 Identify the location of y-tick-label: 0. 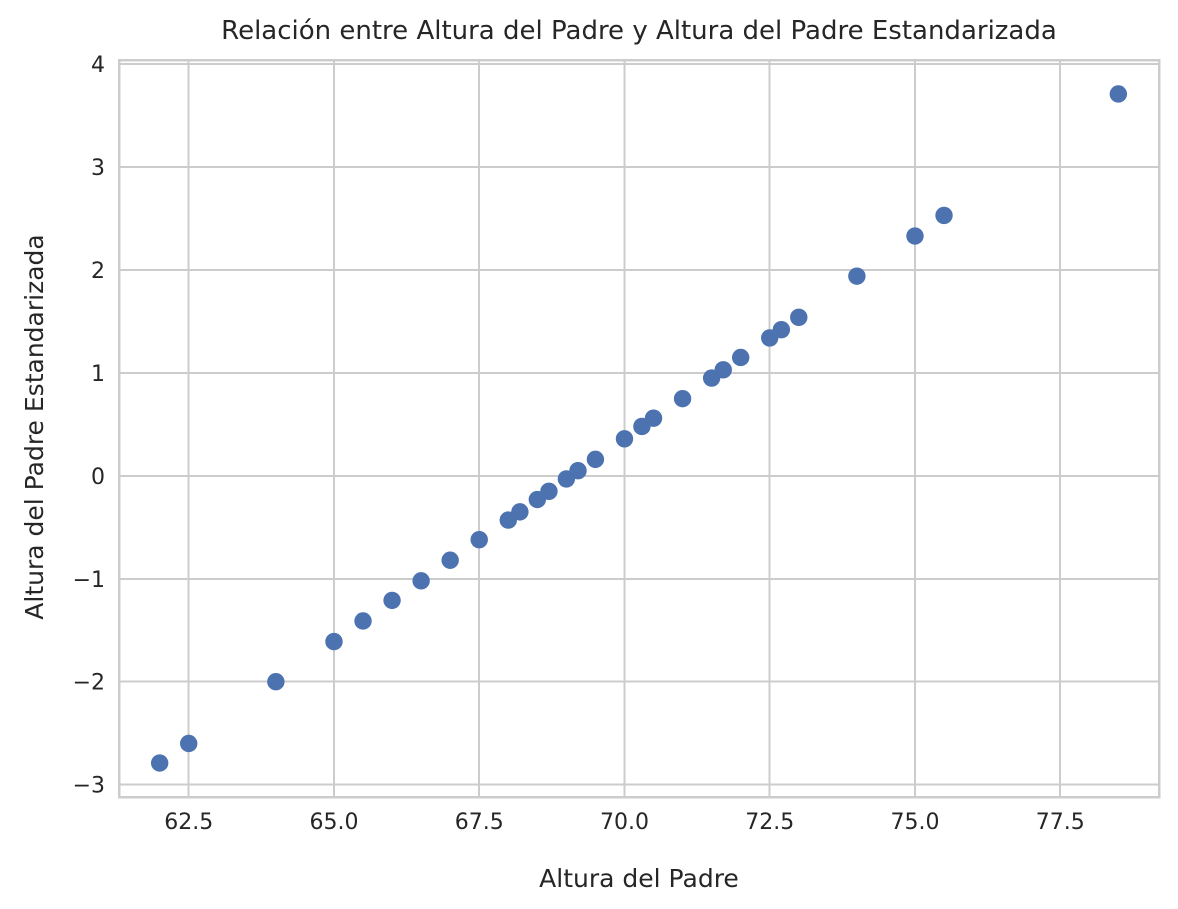
(98, 477).